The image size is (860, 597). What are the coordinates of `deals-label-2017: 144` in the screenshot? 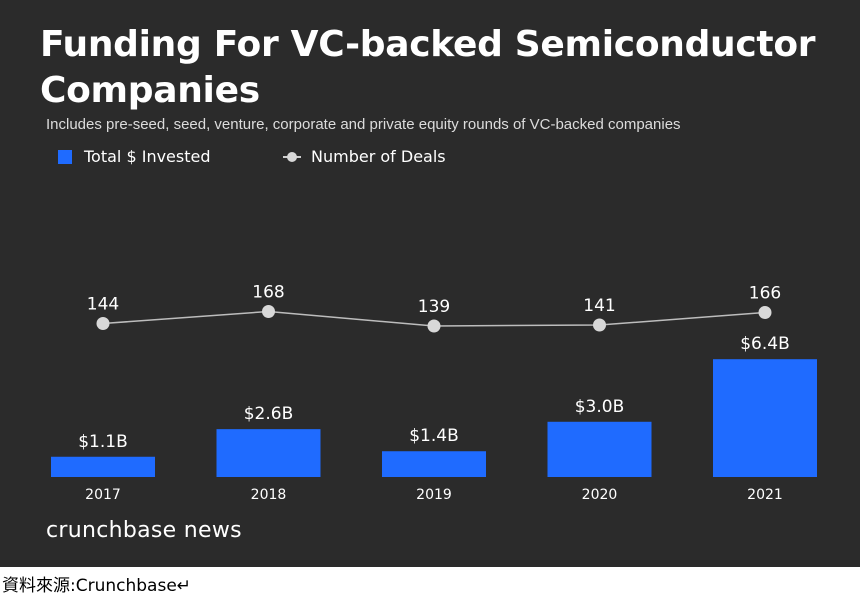 It's located at (103, 305).